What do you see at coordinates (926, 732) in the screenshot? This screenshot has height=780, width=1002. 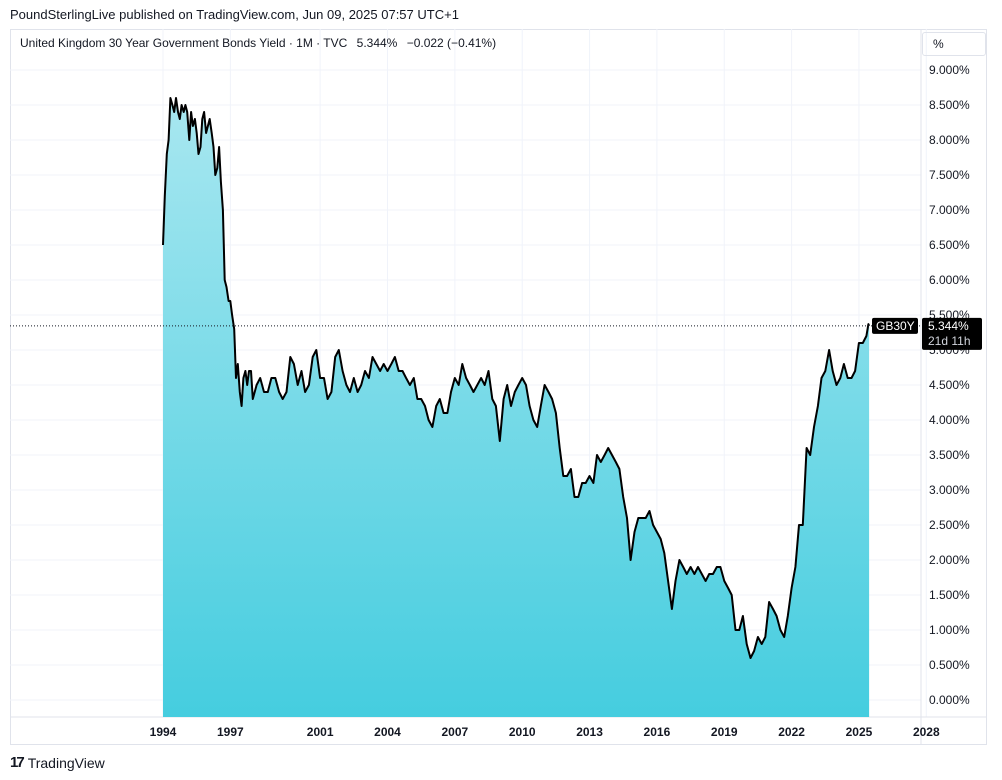 I see `x-tick-label: 2028` at bounding box center [926, 732].